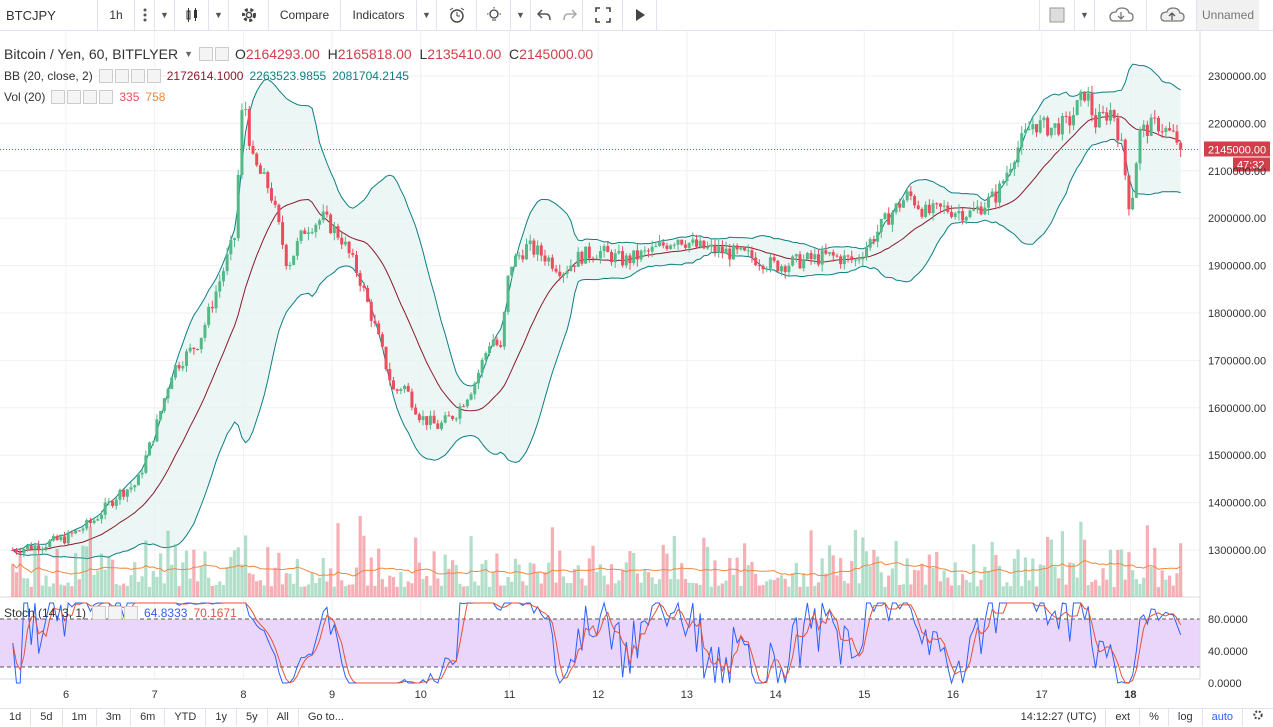 This screenshot has height=727, width=1273. I want to click on replay-button, so click(640, 15).